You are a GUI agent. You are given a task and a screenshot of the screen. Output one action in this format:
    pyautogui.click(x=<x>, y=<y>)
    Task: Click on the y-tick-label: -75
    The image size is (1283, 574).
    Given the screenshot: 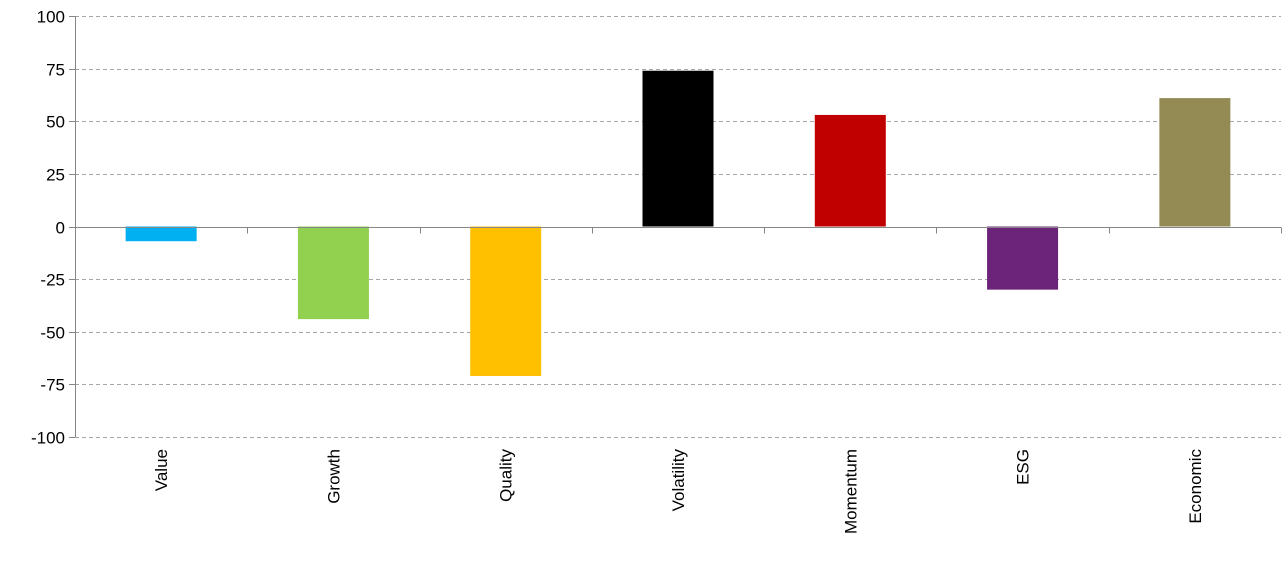 What is the action you would take?
    pyautogui.click(x=52, y=385)
    